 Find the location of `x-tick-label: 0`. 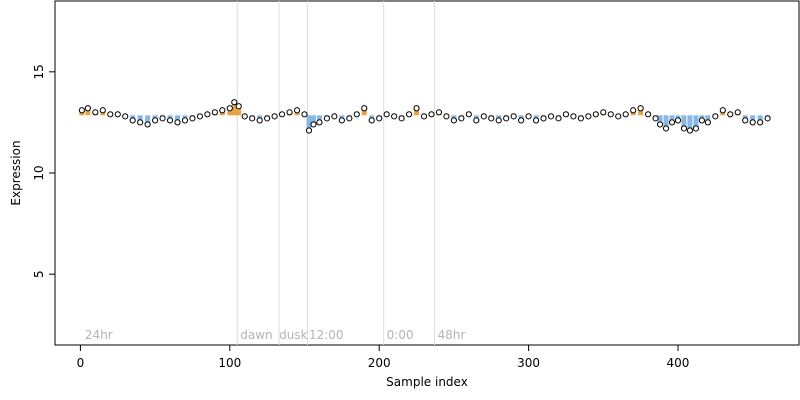

x-tick-label: 0 is located at coordinates (81, 363).